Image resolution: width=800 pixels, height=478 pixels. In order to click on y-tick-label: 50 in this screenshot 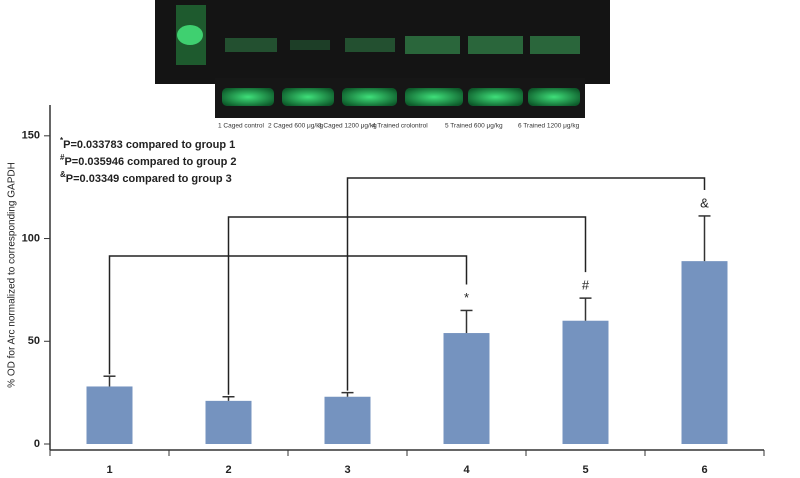, I will do `click(34, 341)`.